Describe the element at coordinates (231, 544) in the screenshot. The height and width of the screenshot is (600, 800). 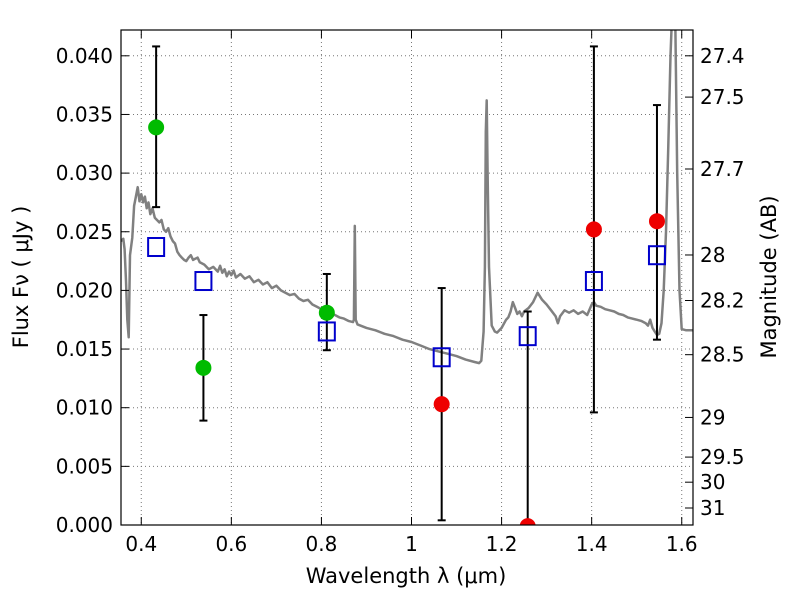
I see `x-tick-label: 0.6` at that location.